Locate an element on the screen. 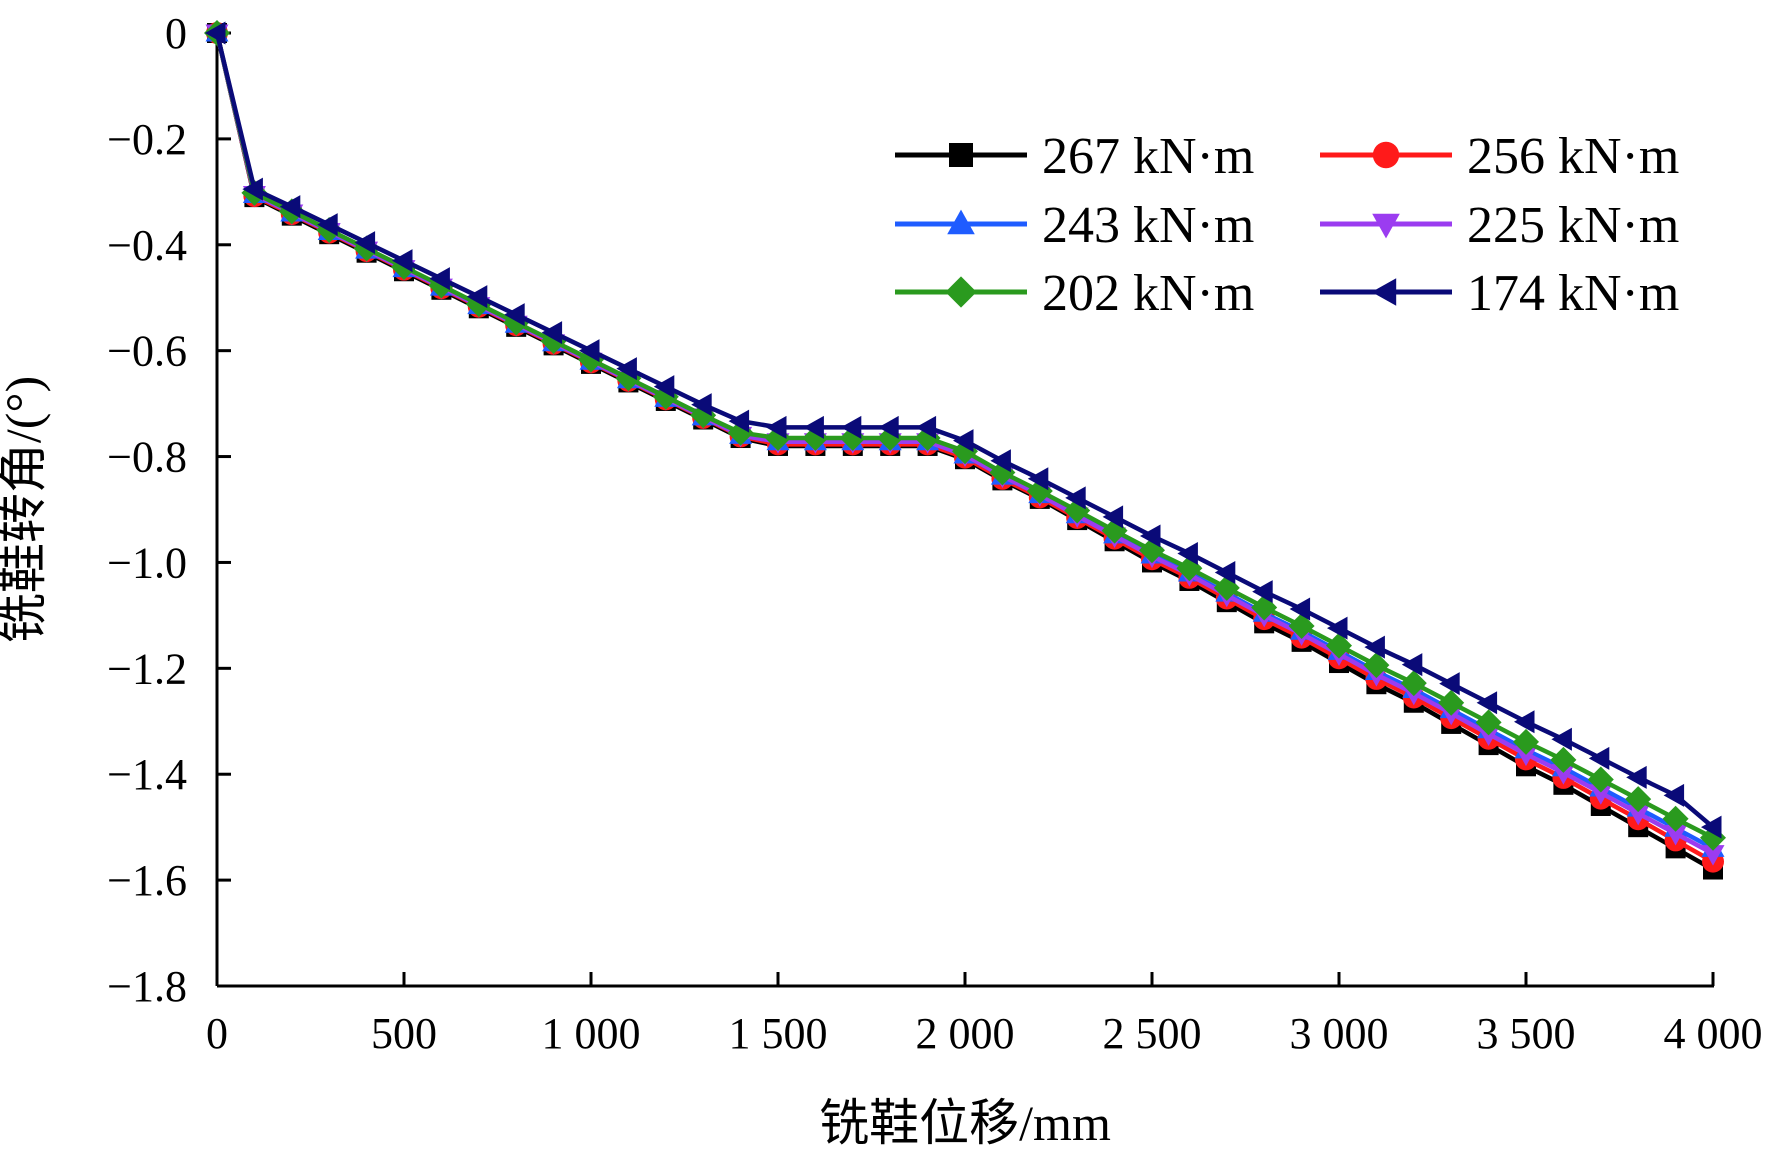  legend-label: 202 kN·m is located at coordinates (1148, 293).